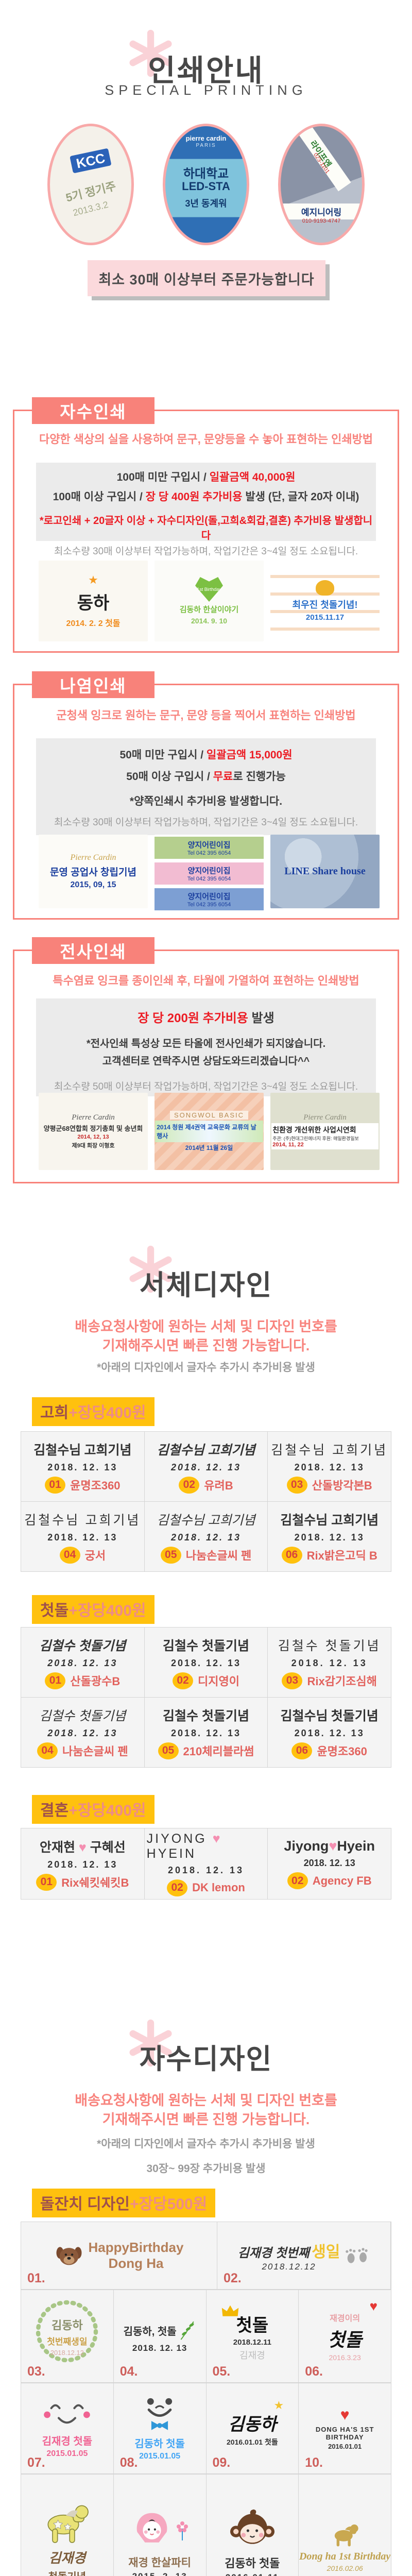  Describe the element at coordinates (209, 896) in the screenshot. I see `photo-text: 양지어린이집` at that location.